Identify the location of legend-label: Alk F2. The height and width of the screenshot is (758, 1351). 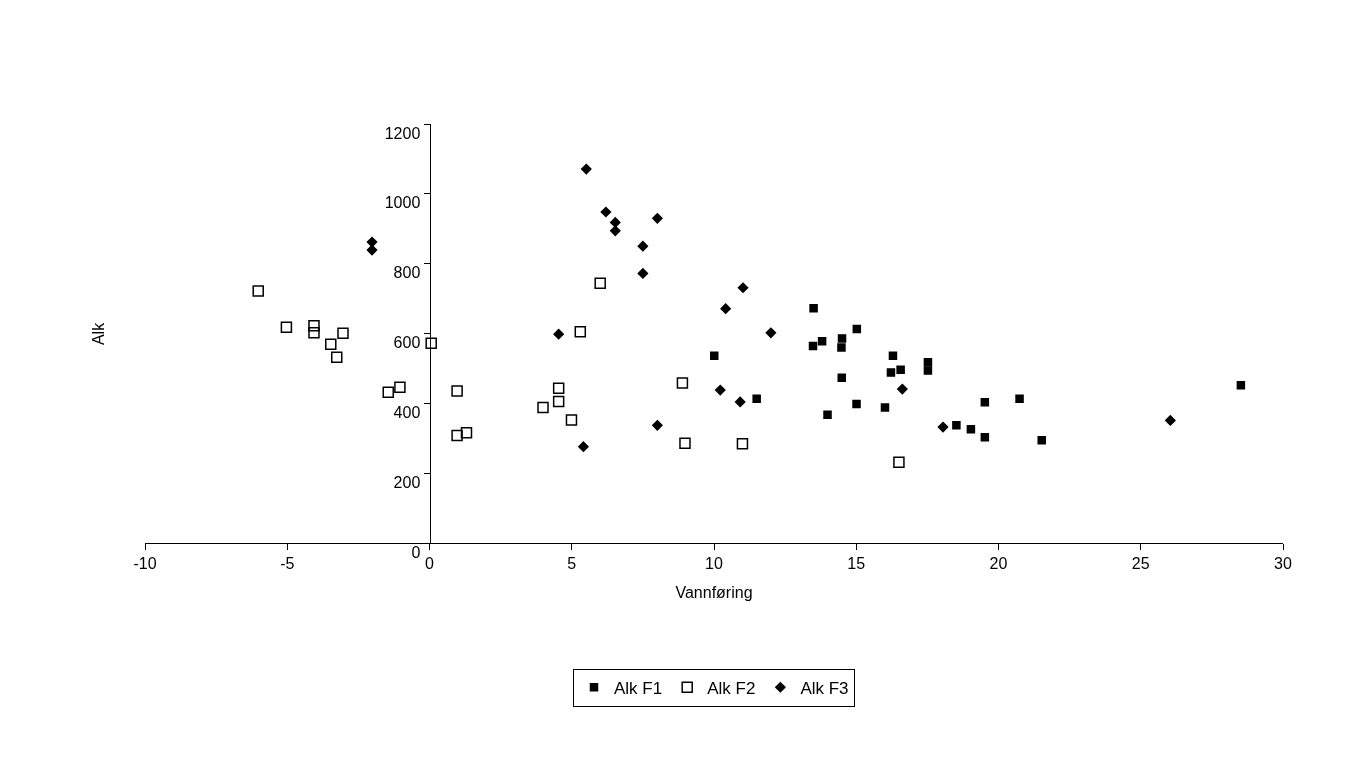
(731, 688).